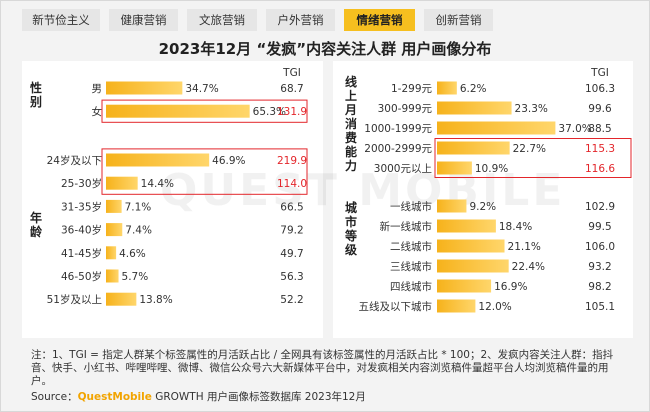 The image size is (650, 412). What do you see at coordinates (600, 207) in the screenshot?
I see `tgi-value: 102.9` at bounding box center [600, 207].